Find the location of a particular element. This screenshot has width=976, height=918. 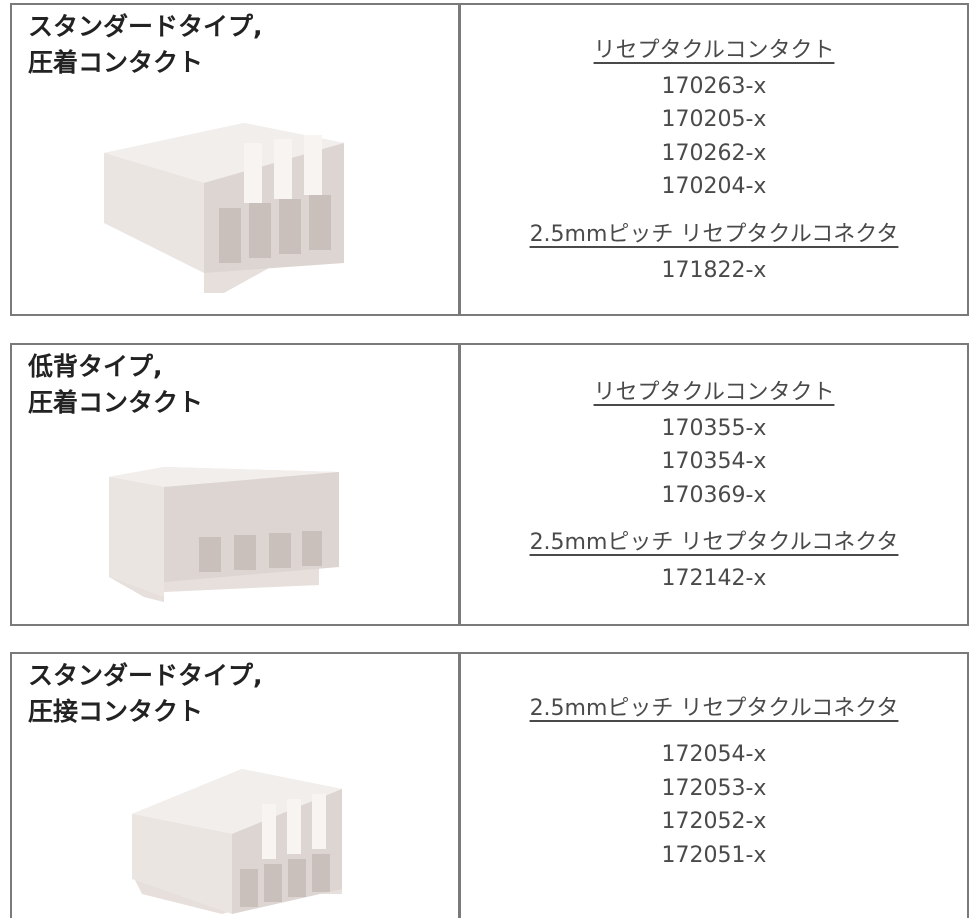

title-line: 低背タイプ, is located at coordinates (95, 366).